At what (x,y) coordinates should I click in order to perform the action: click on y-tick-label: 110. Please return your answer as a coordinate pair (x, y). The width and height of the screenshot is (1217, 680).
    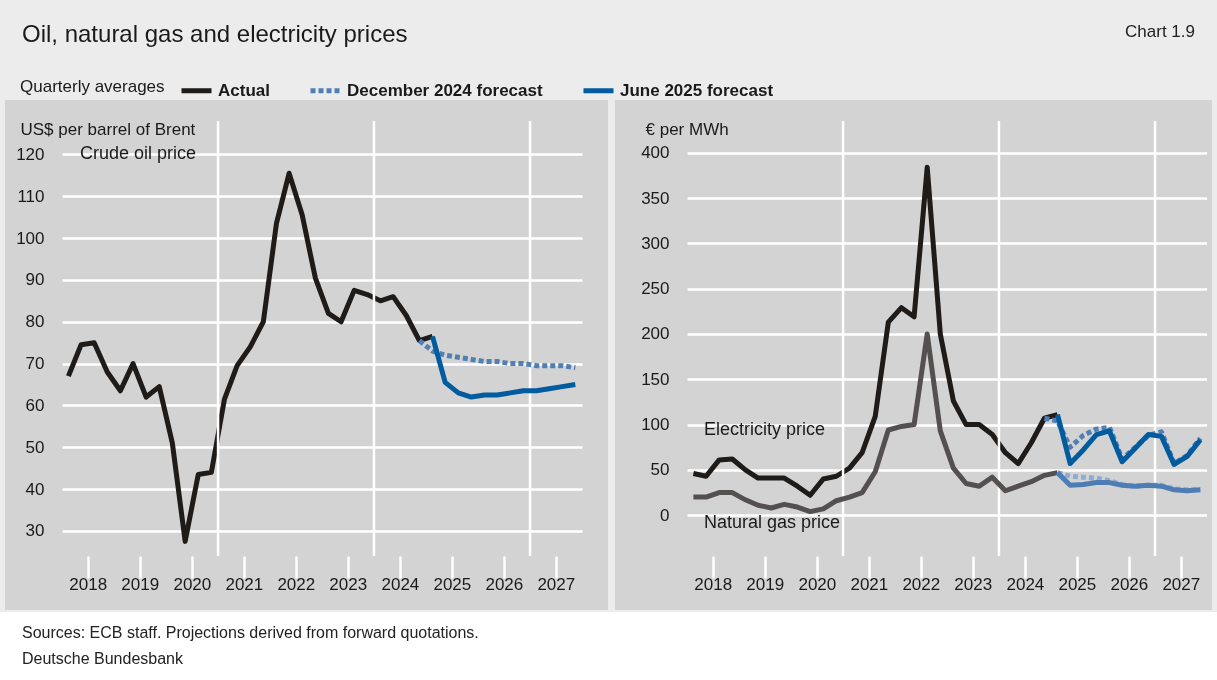
    Looking at the image, I should click on (30, 196).